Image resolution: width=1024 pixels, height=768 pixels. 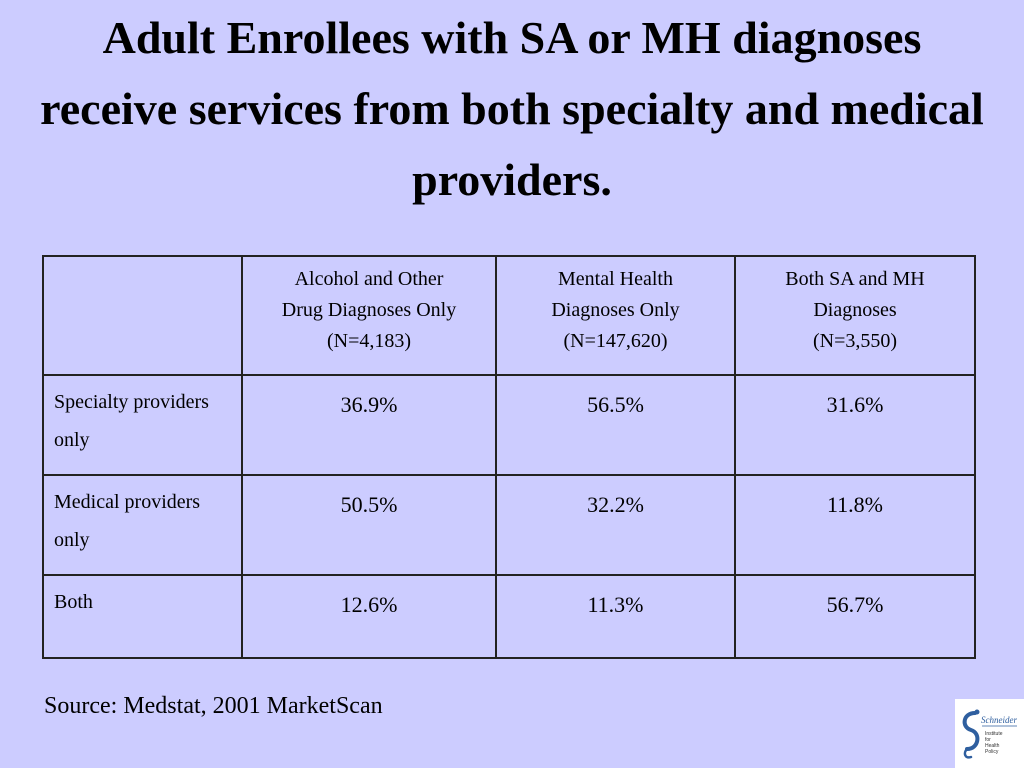 What do you see at coordinates (369, 310) in the screenshot?
I see `column-header-line: Drug Diagnoses Only` at bounding box center [369, 310].